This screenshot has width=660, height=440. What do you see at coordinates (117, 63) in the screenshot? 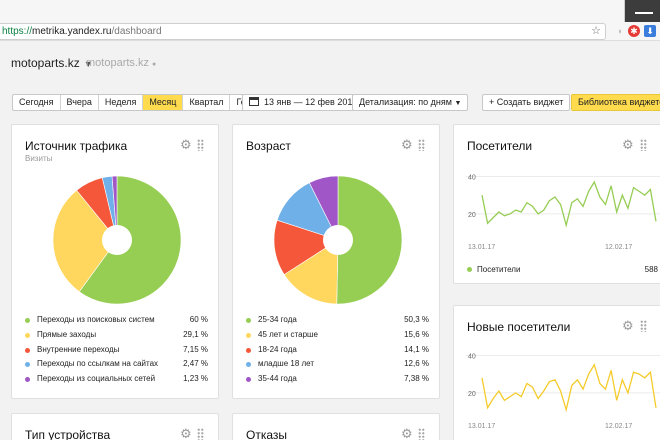
I see `site-alt-name: motoparts.kz` at bounding box center [117, 63].